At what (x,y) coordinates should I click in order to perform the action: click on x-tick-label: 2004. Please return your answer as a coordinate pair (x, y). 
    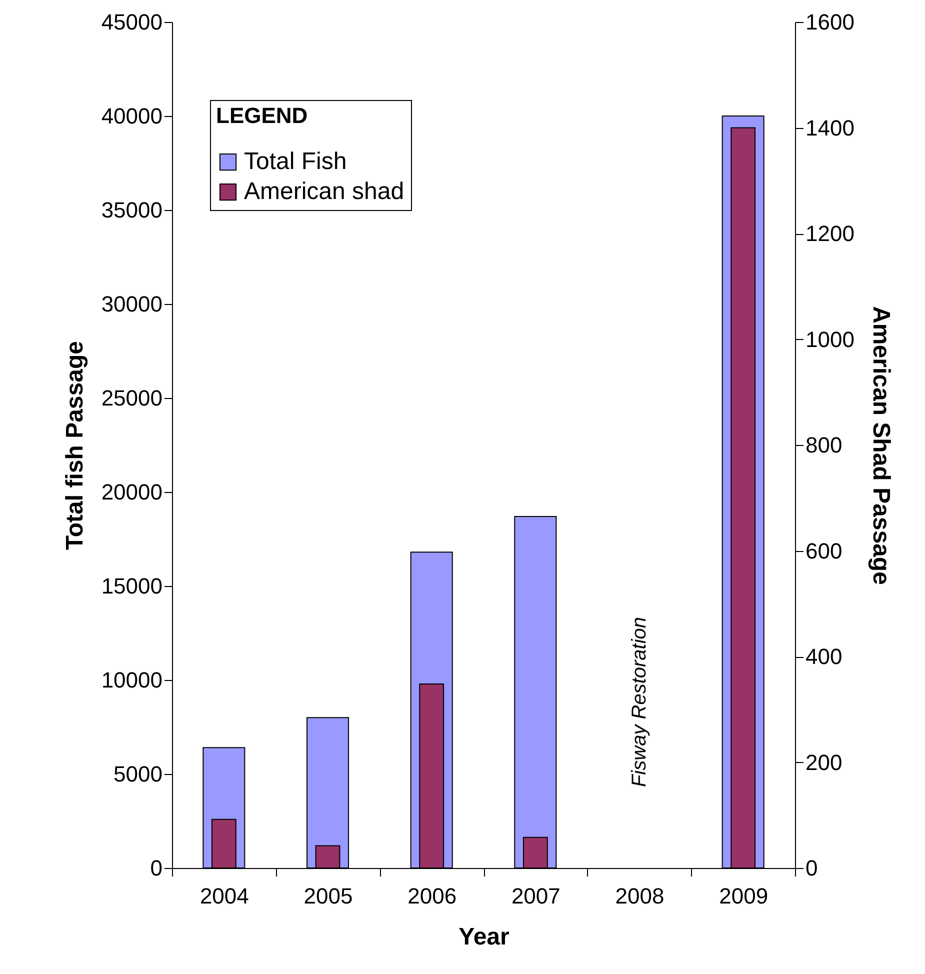
    Looking at the image, I should click on (224, 896).